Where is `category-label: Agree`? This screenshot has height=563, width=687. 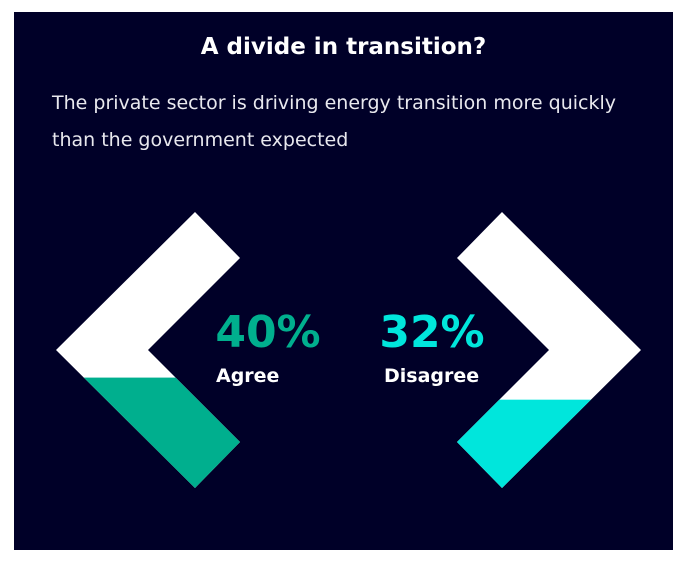
category-label: Agree is located at coordinates (247, 376).